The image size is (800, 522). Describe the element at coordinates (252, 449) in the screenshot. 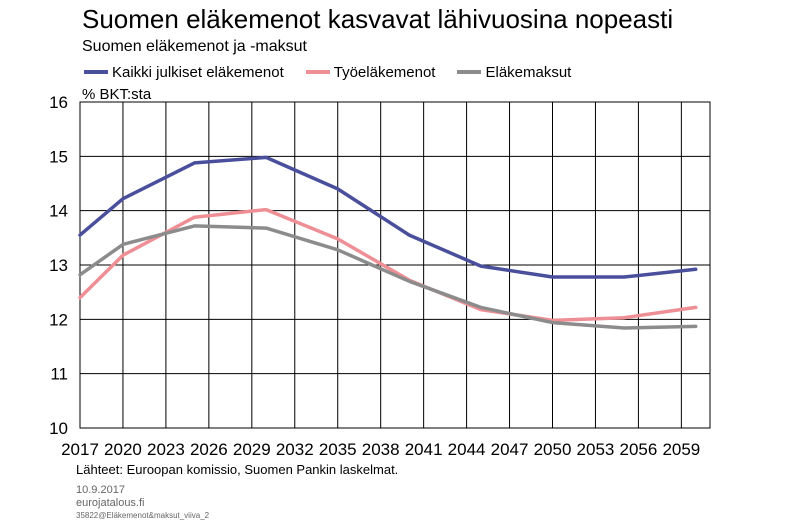

I see `x-tick-label: 2029` at that location.